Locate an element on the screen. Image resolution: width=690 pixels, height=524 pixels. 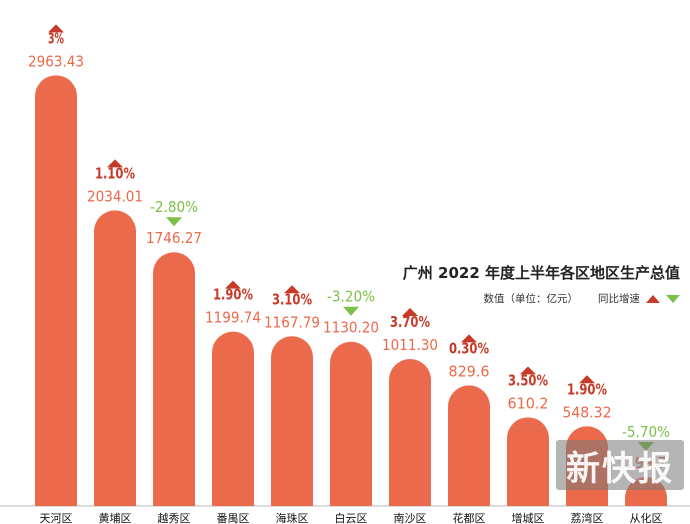
x-tick-label: 荔湾区 is located at coordinates (587, 517).